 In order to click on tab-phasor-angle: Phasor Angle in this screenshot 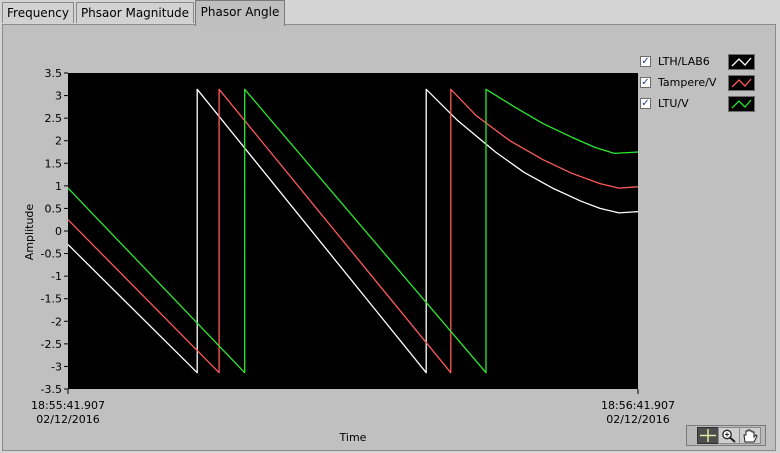, I will do `click(240, 13)`.